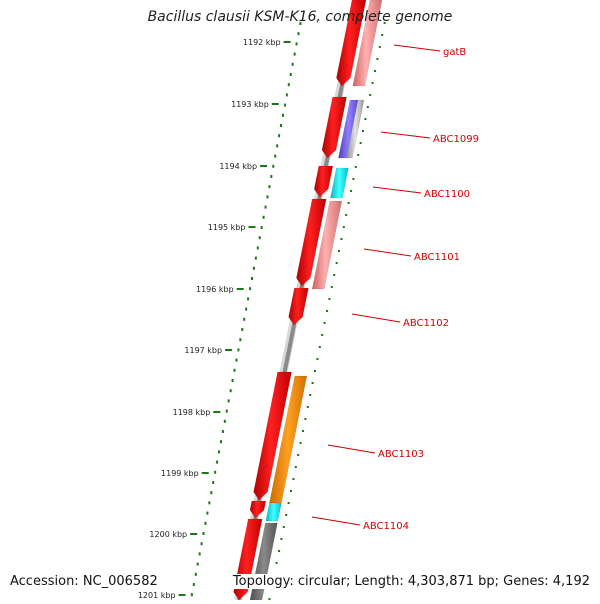 Image resolution: width=600 pixels, height=604 pixels. I want to click on scale-tick: 1195 kbp, so click(232, 227).